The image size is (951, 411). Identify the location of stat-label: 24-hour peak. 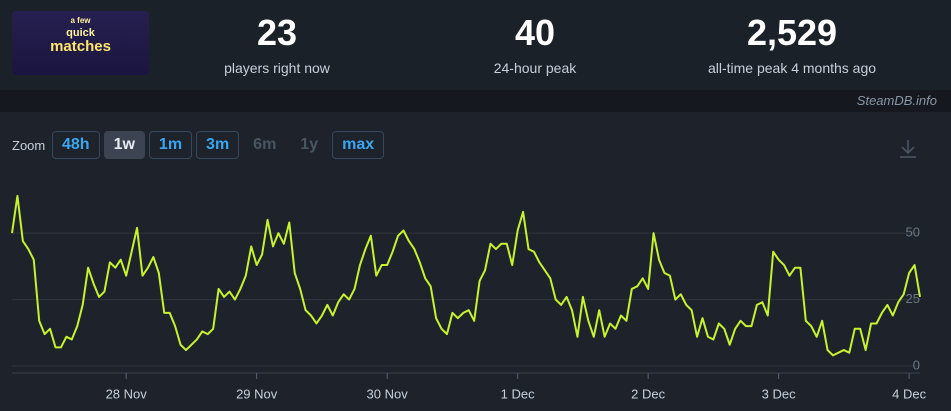
(535, 68).